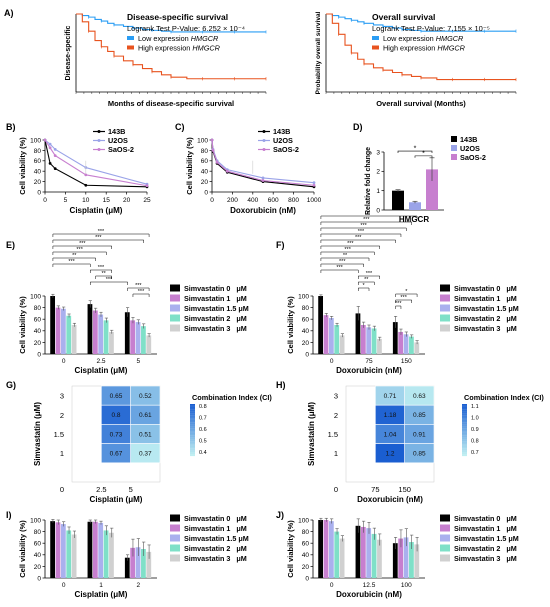 Image resolution: width=550 pixels, height=607 pixels. What do you see at coordinates (186, 28) in the screenshot?
I see `chart-subtitle: Logrank Test P-Value: 6.252 × 10⁻⁴` at bounding box center [186, 28].